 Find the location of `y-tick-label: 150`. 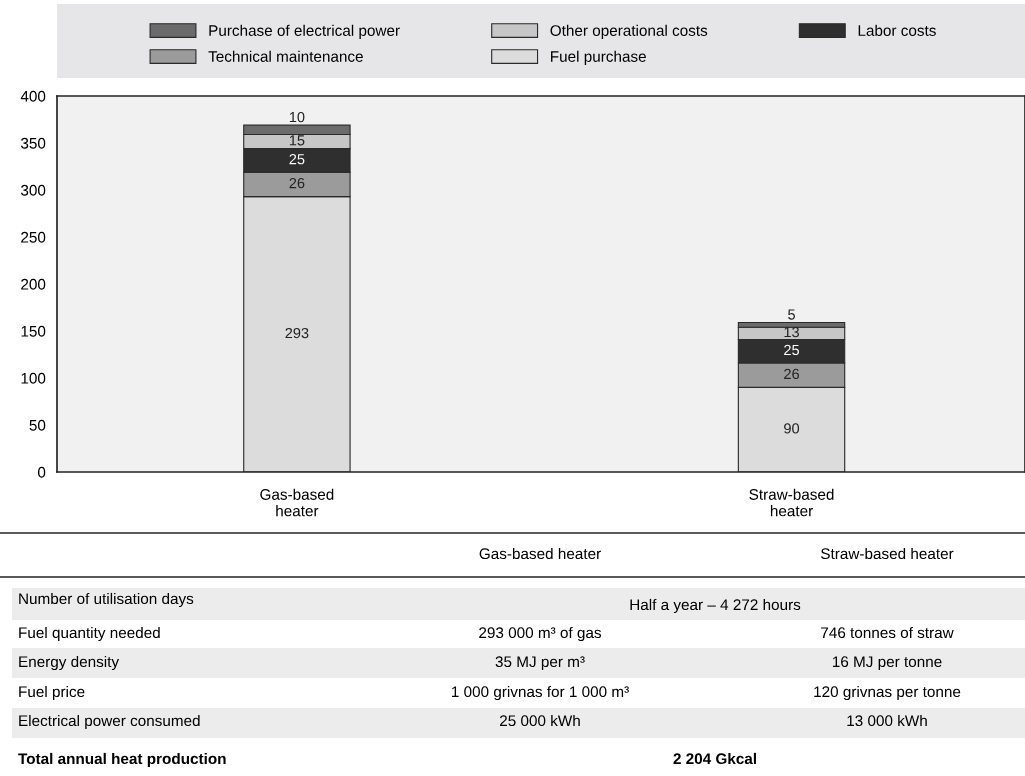

y-tick-label: 150 is located at coordinates (33, 331).